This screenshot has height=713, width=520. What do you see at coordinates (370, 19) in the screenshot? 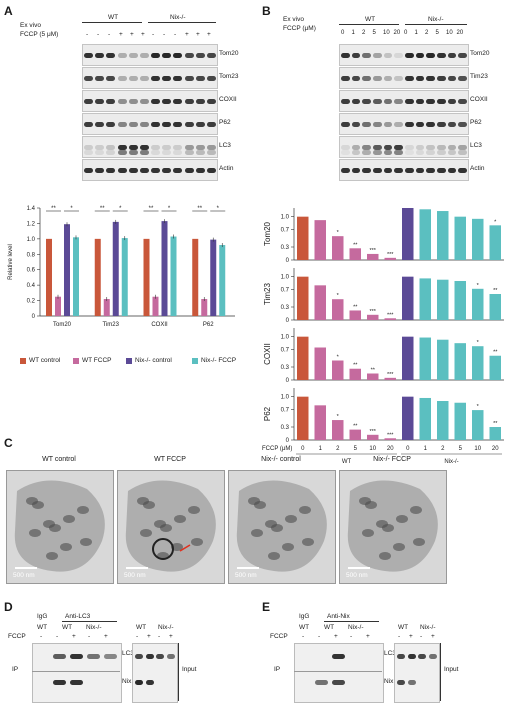
I see `group-wt-label-b: WT` at bounding box center [370, 19].